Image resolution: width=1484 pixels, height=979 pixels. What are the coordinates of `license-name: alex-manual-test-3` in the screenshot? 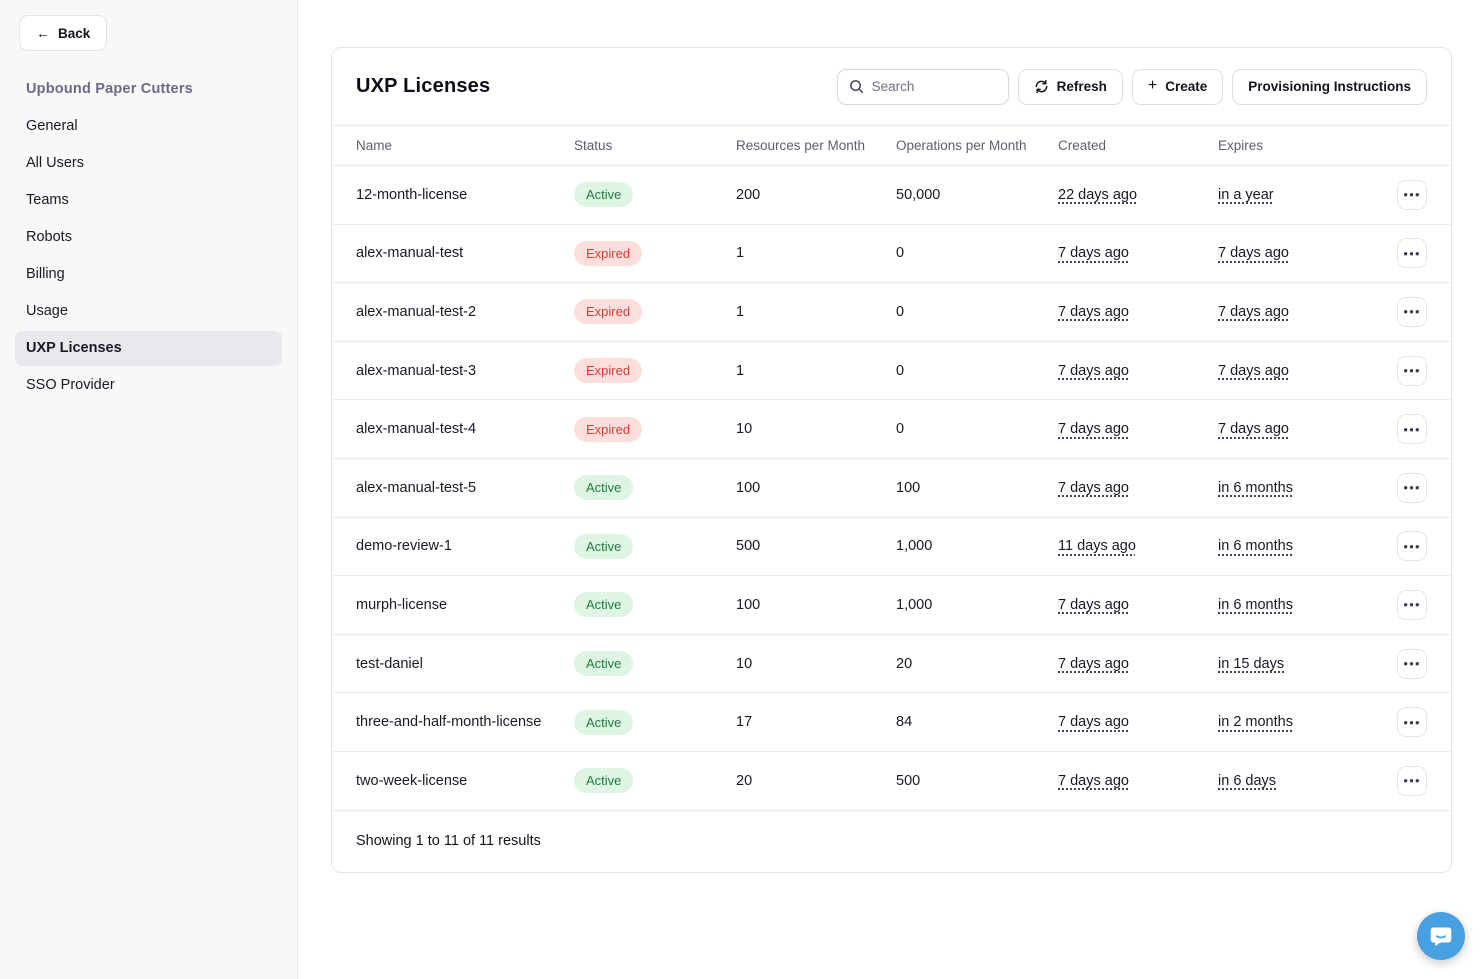 It's located at (416, 370).